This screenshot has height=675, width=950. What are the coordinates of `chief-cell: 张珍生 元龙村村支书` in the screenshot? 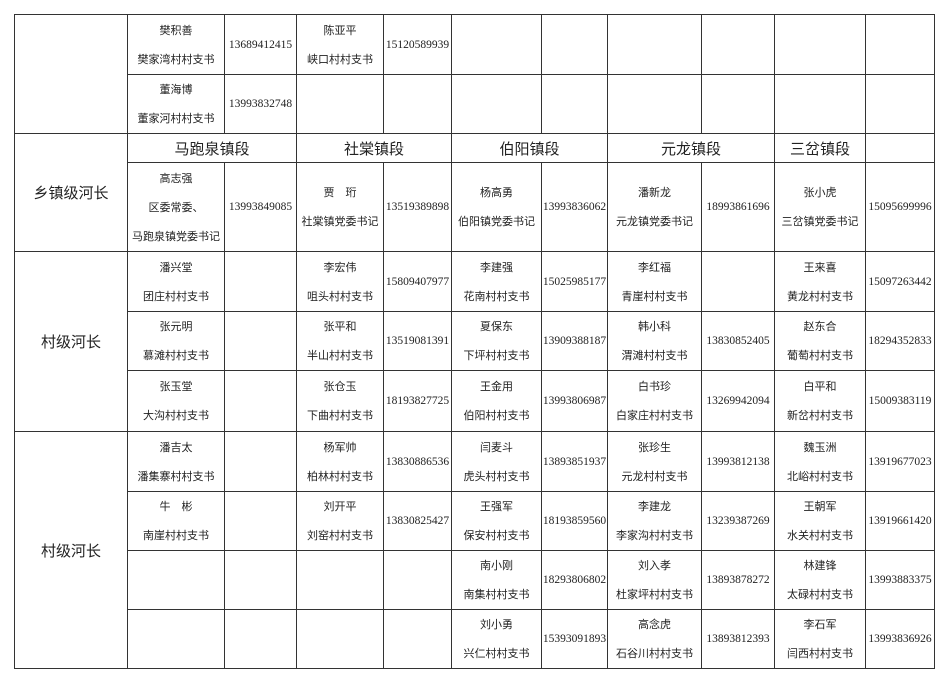 It's located at (654, 461).